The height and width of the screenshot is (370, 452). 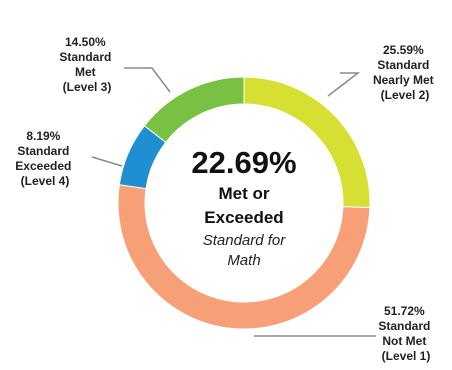 What do you see at coordinates (344, 84) in the screenshot?
I see `leader-line-level2` at bounding box center [344, 84].